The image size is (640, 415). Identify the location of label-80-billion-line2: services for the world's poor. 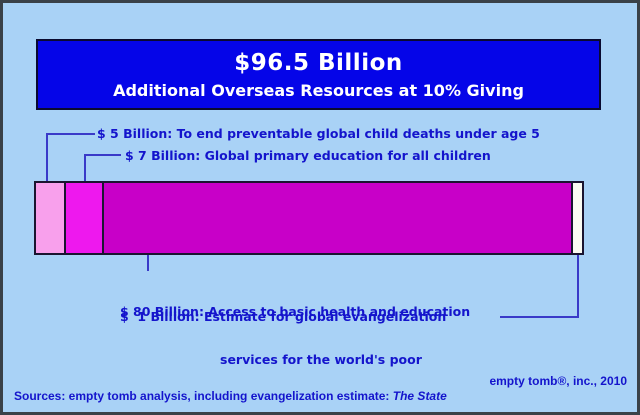
(321, 359).